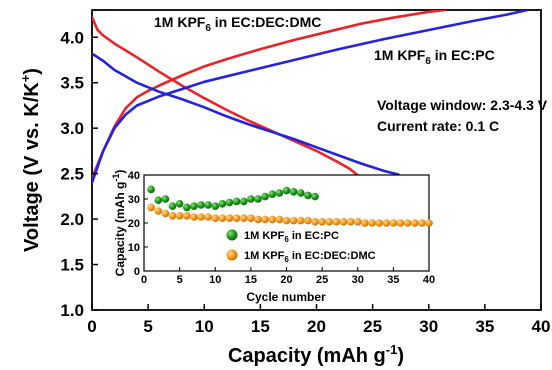 This screenshot has width=552, height=370. I want to click on main-y-tick-label: 1.5, so click(72, 265).